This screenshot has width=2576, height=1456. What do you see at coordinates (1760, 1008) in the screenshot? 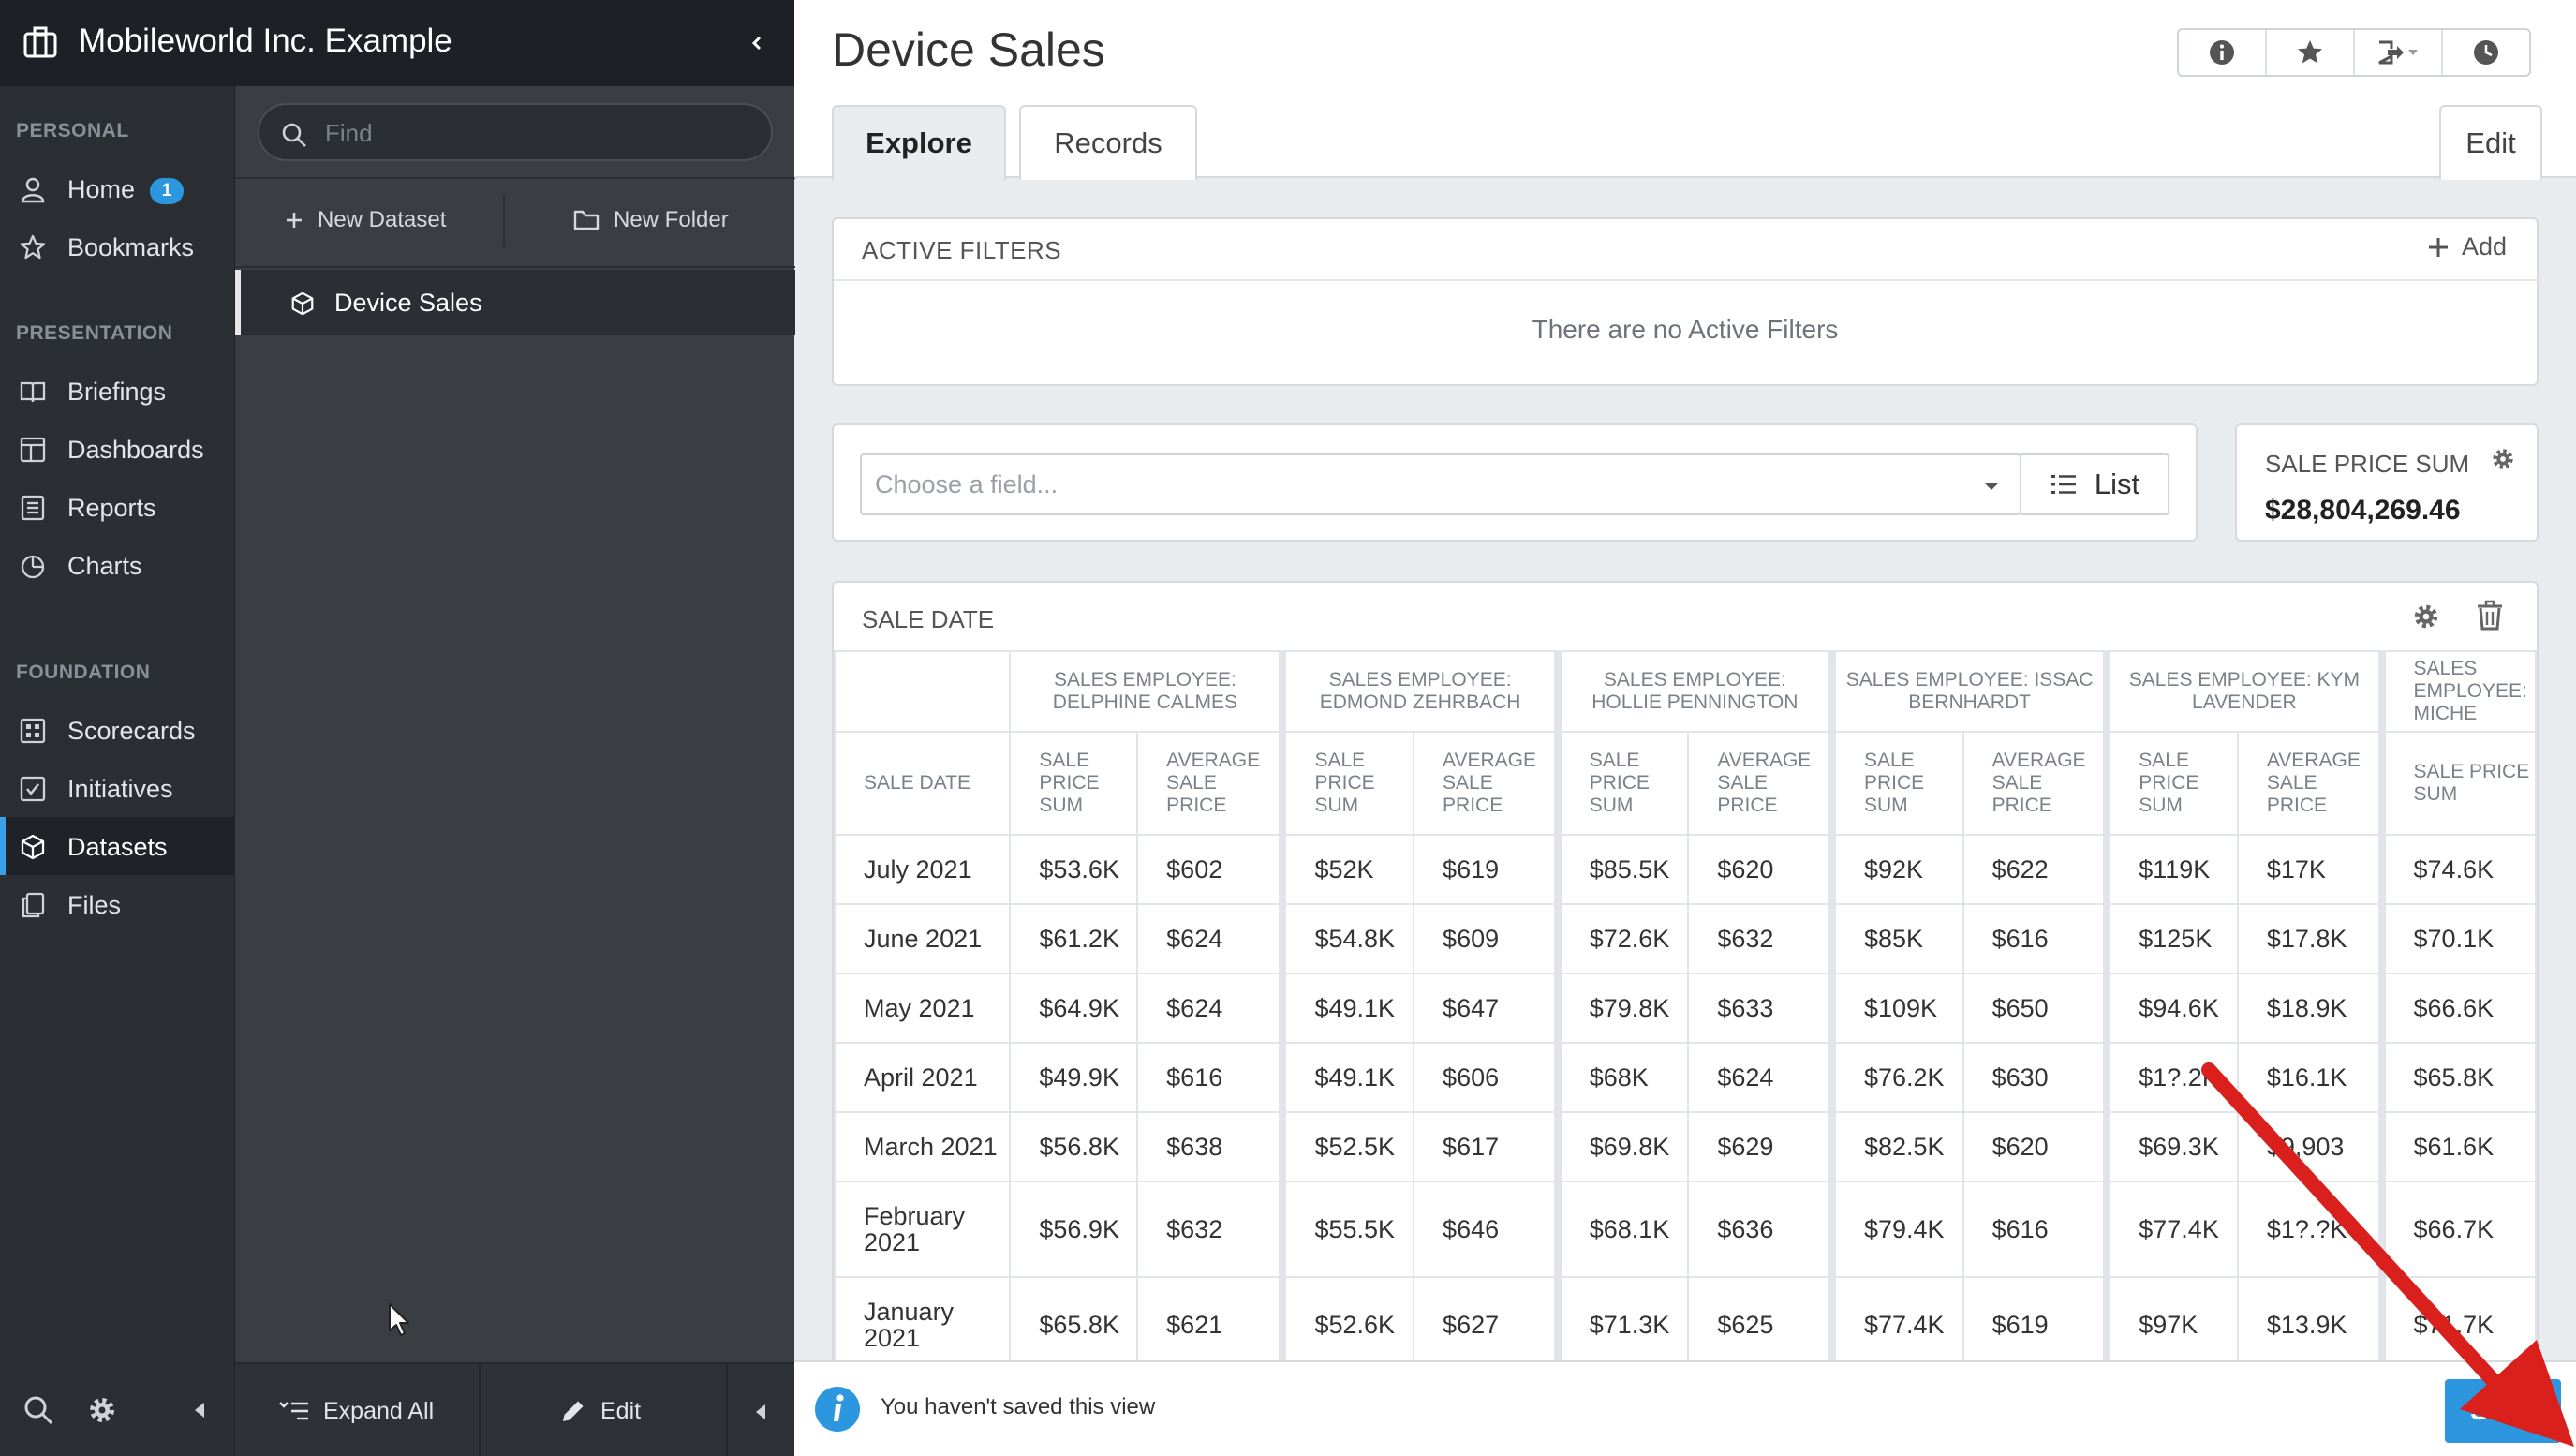
I see `average-cell: $633` at bounding box center [1760, 1008].